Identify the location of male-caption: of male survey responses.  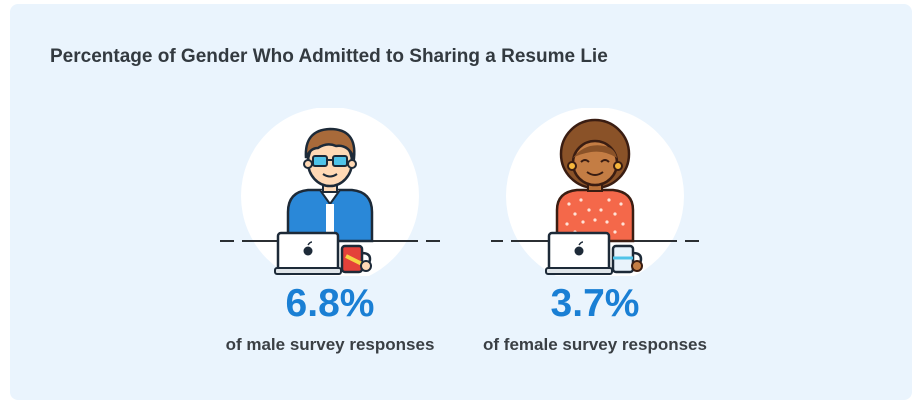
(330, 344).